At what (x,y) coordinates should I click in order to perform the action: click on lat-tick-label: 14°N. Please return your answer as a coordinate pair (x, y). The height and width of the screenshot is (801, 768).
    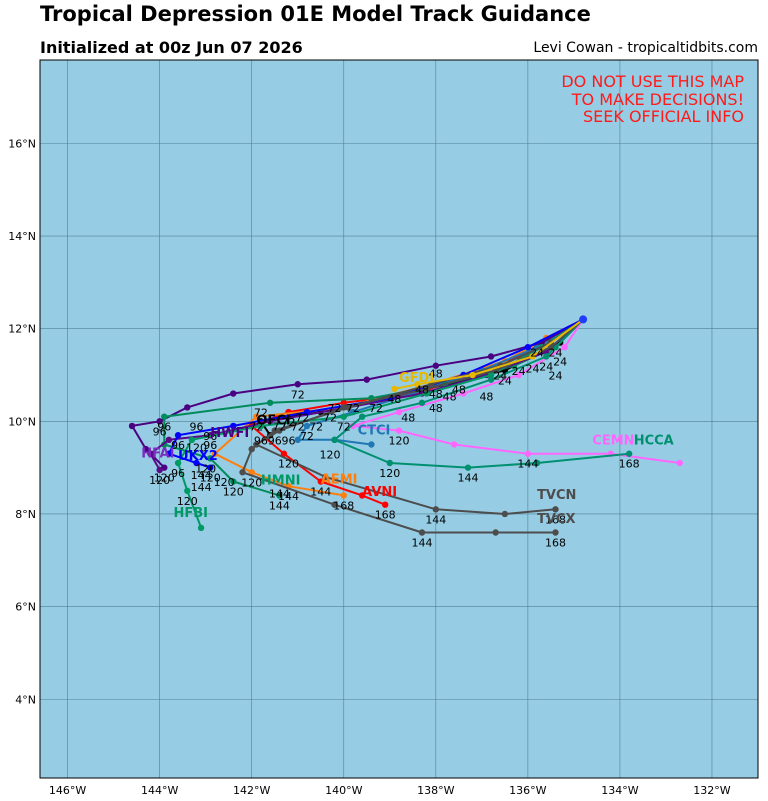
    Looking at the image, I should click on (22, 236).